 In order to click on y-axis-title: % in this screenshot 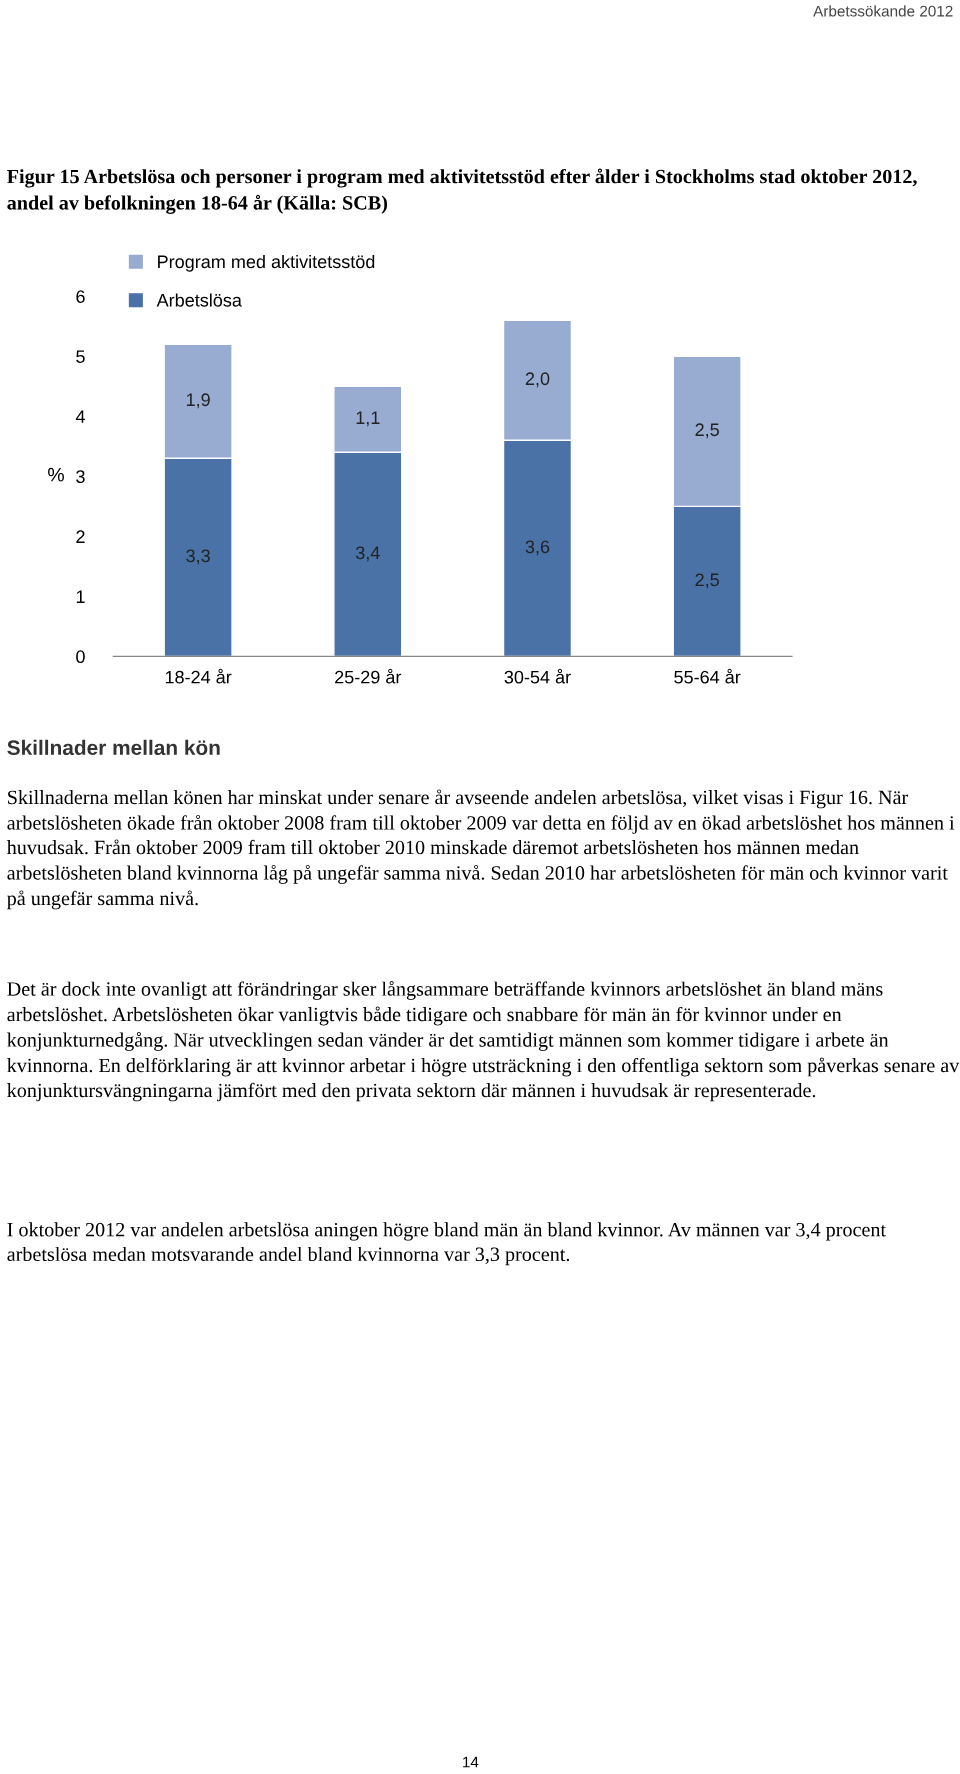, I will do `click(56, 474)`.